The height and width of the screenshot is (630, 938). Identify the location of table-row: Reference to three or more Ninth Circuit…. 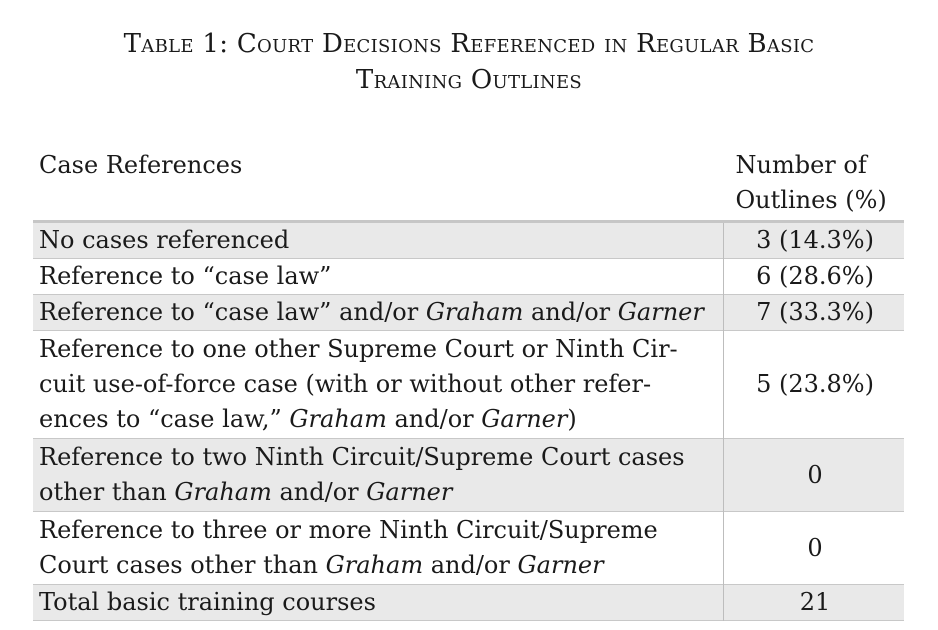
(468, 548).